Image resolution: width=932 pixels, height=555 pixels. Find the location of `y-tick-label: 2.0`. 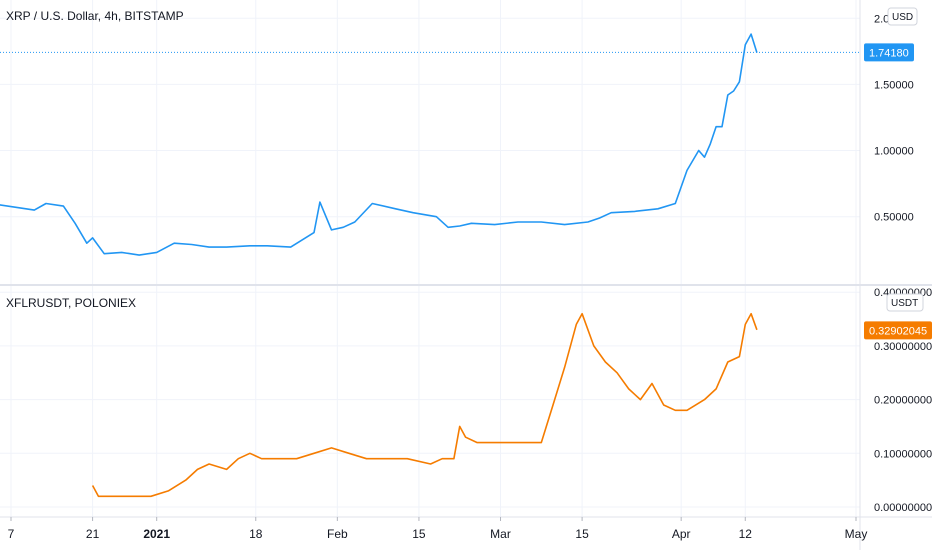

y-tick-label: 2.0 is located at coordinates (881, 19).